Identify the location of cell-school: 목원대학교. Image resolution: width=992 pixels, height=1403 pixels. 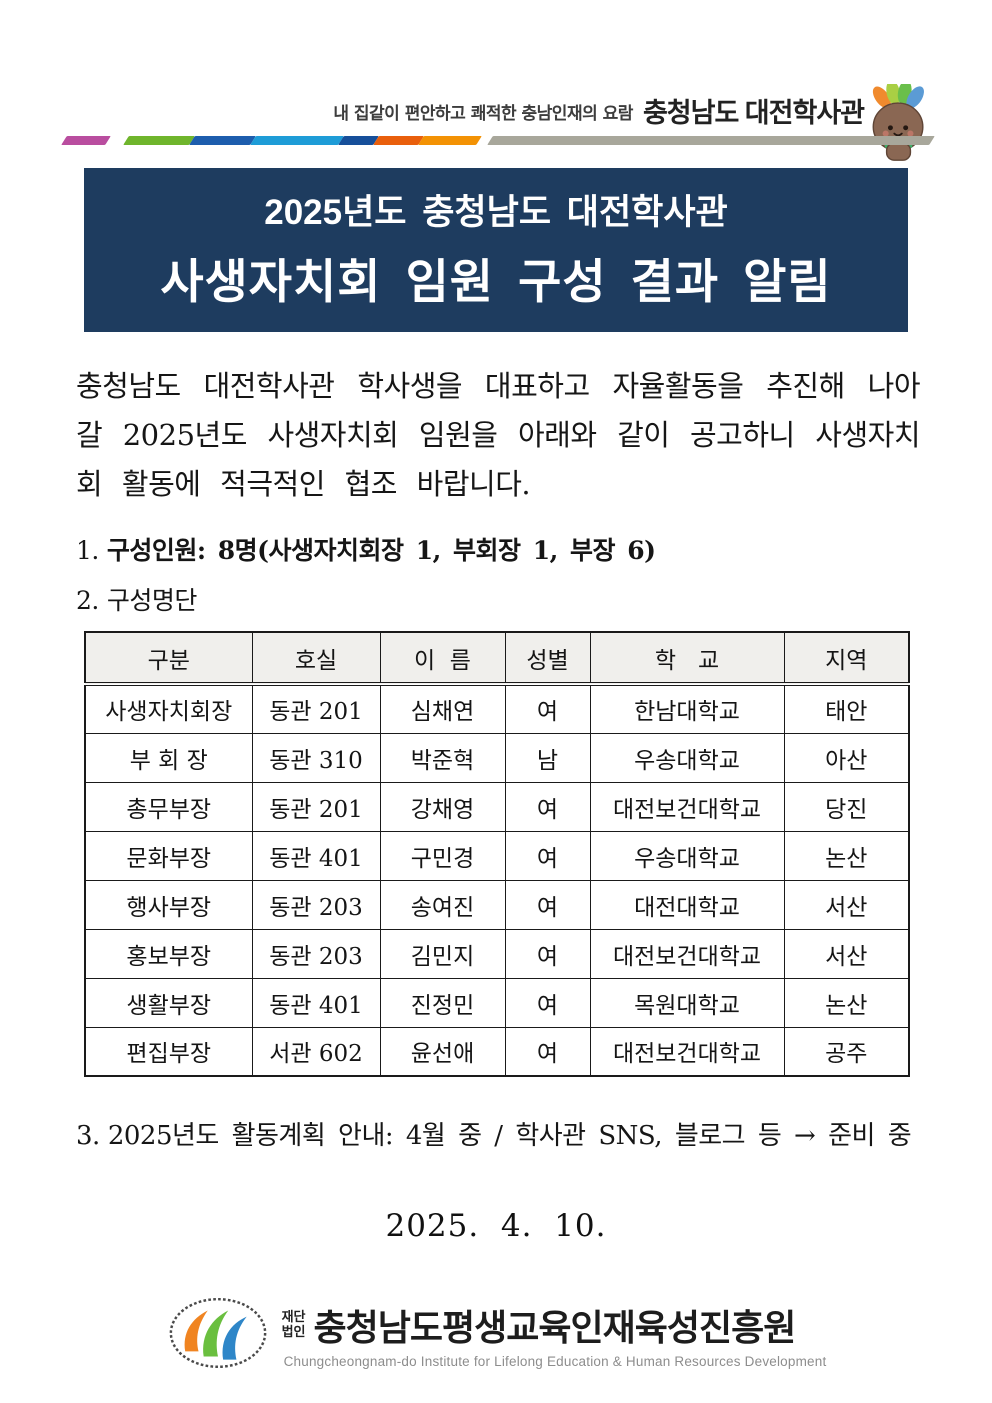
(687, 1002).